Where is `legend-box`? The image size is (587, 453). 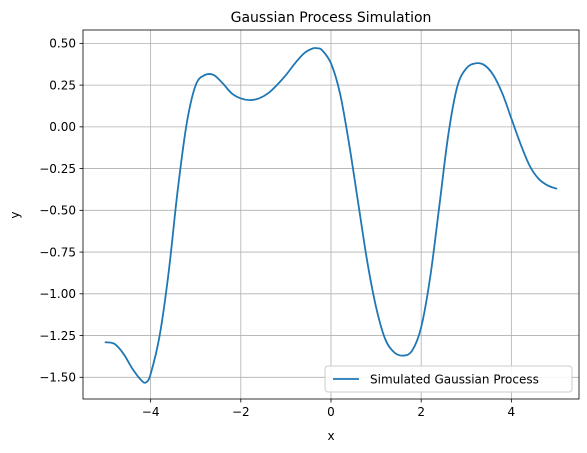 legend-box is located at coordinates (448, 379).